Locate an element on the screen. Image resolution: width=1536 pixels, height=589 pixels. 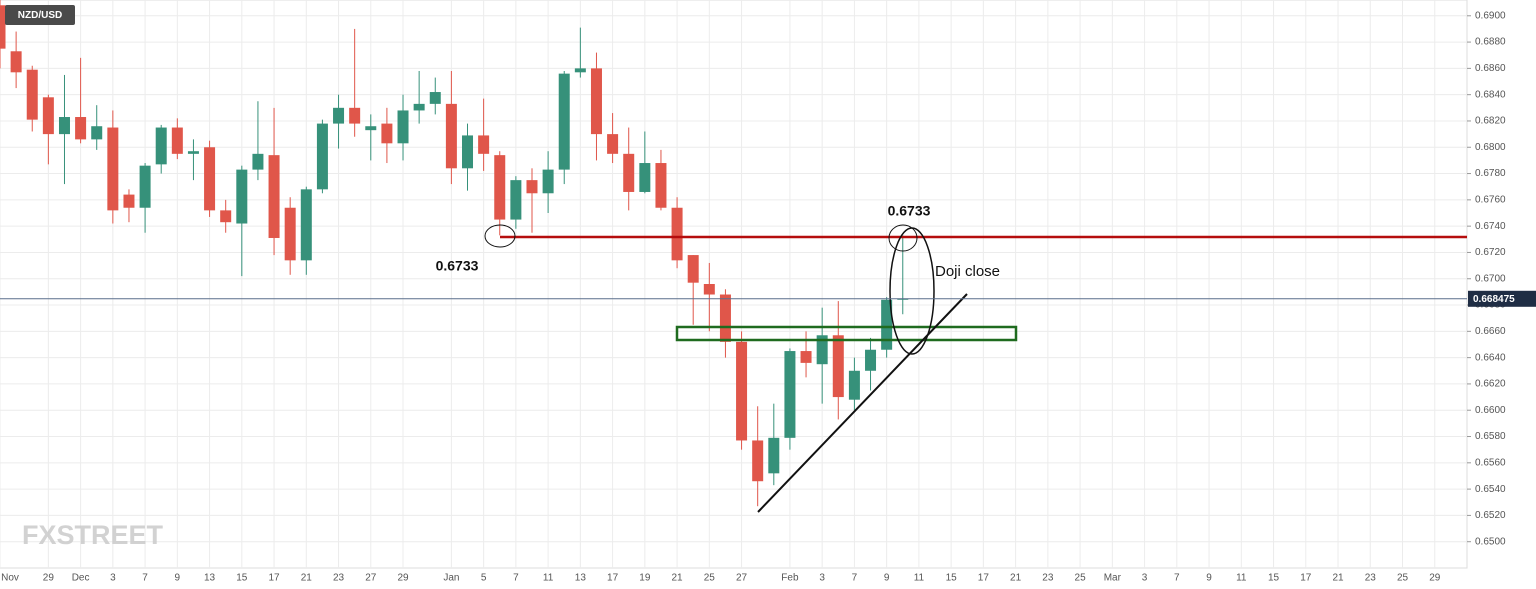
y-tick-label: 0.6500 is located at coordinates (1490, 541).